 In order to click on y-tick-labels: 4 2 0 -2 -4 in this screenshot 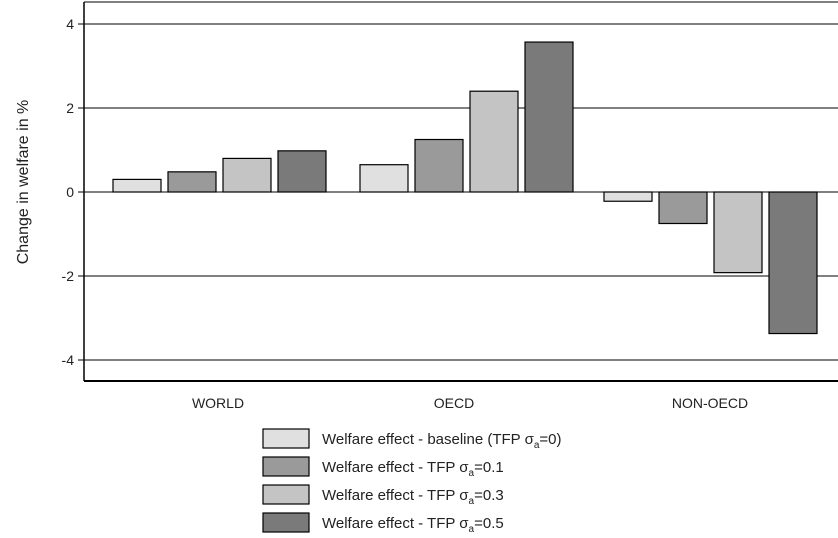, I will do `click(73, 192)`.